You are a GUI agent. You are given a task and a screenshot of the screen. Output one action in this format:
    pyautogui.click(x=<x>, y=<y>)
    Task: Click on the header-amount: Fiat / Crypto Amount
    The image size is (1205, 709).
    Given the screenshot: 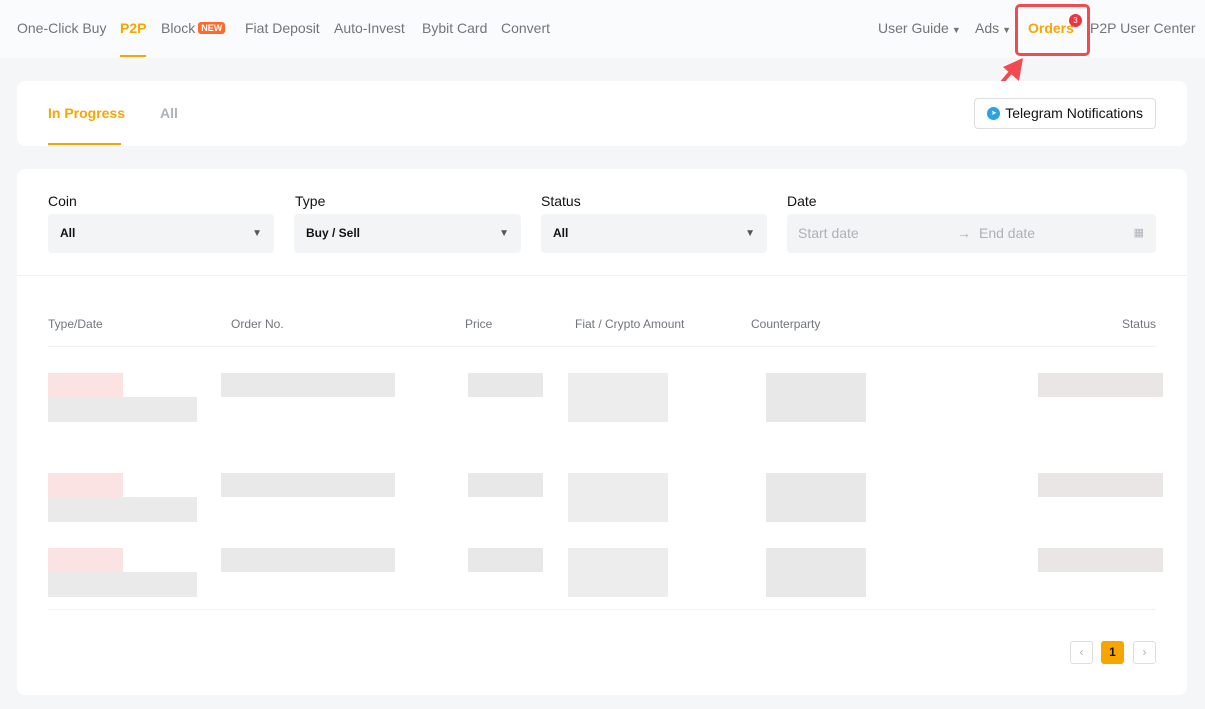 What is the action you would take?
    pyautogui.click(x=630, y=324)
    